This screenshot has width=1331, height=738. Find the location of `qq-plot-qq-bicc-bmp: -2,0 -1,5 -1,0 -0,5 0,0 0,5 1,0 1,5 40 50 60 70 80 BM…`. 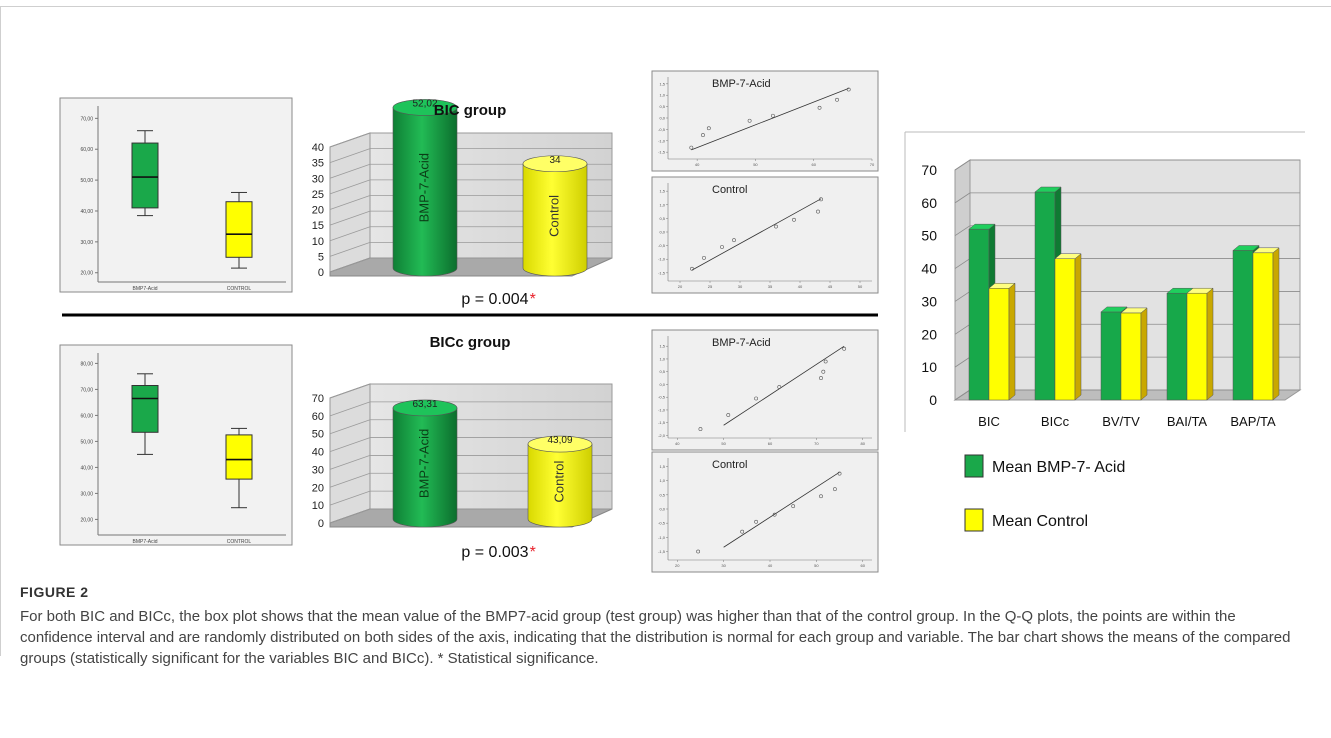

qq-plot-qq-bicc-bmp: -2,0 -1,5 -1,0 -0,5 0,0 0,5 1,0 1,5 40 50 60 70 80 BM… is located at coordinates (765, 390).